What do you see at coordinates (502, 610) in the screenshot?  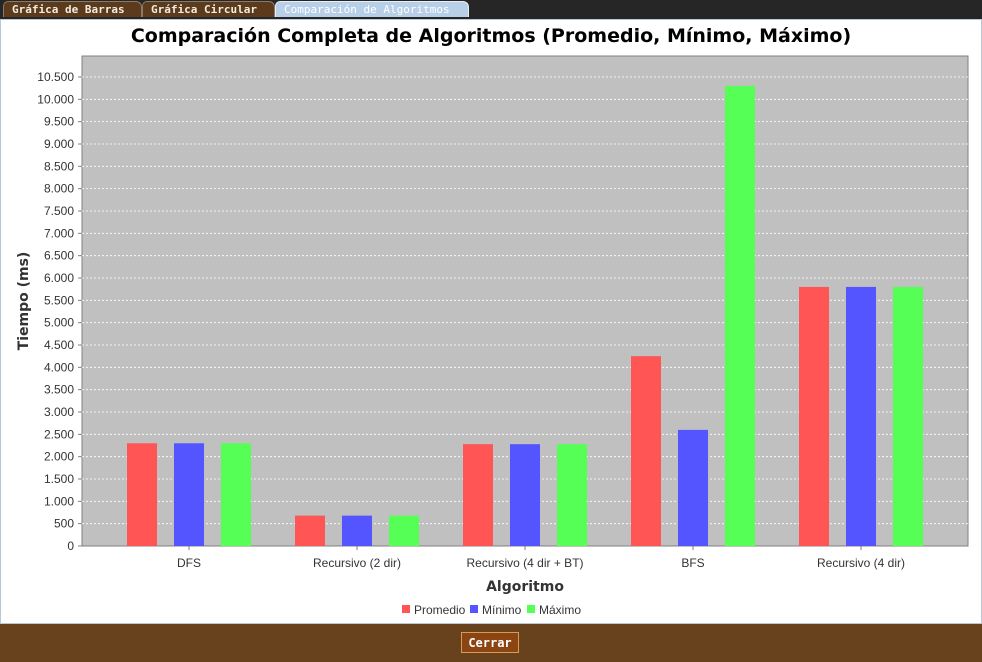 I see `legend-label: Mínimo` at bounding box center [502, 610].